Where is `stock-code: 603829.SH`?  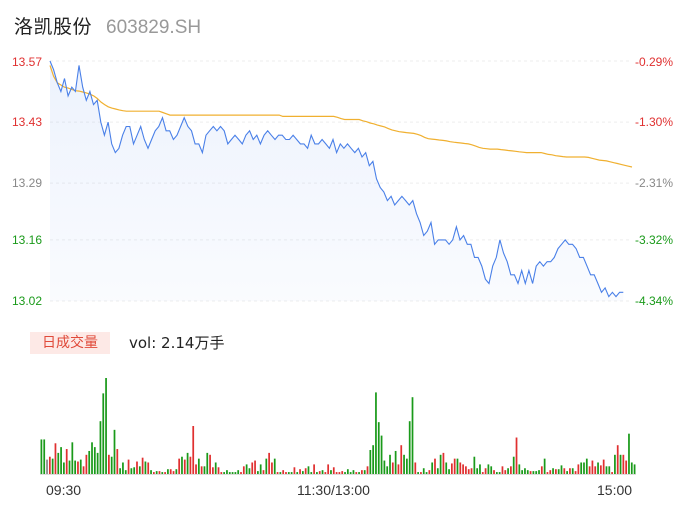 stock-code: 603829.SH is located at coordinates (154, 27).